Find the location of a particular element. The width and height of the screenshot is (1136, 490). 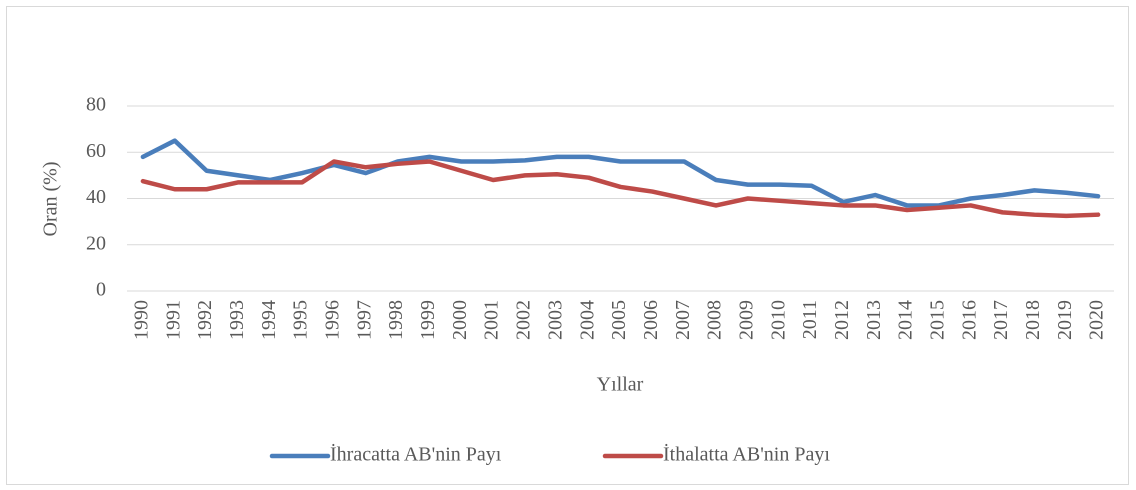

x-tick-label: 2016 is located at coordinates (969, 320).